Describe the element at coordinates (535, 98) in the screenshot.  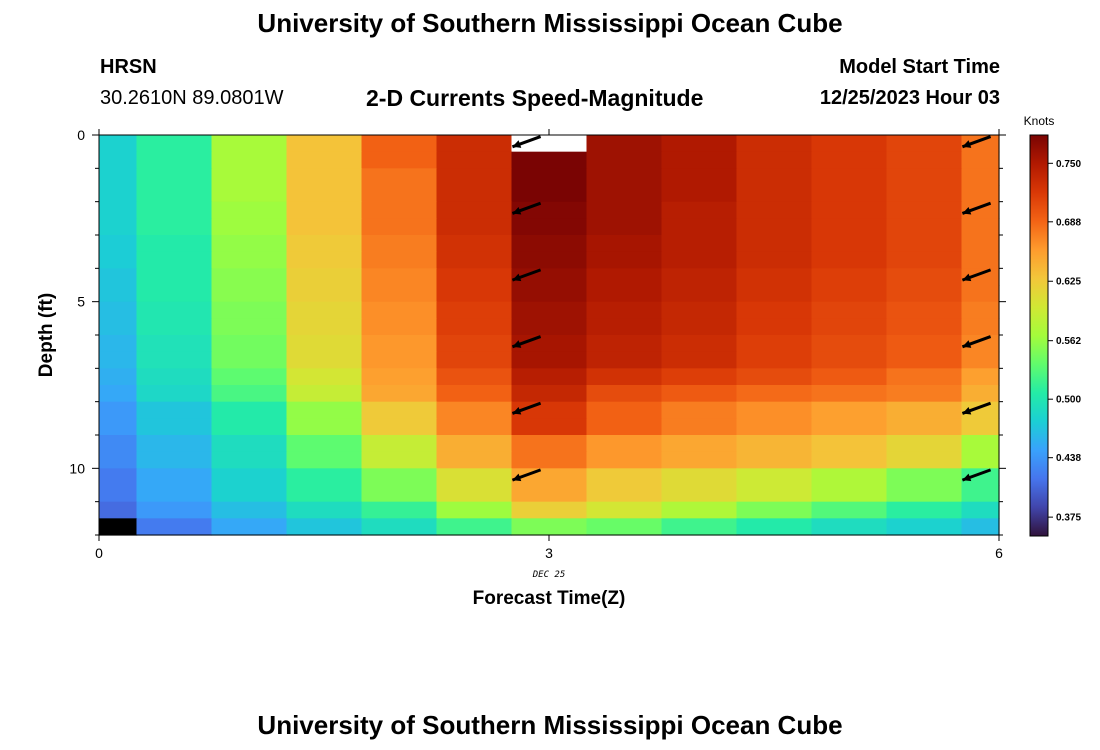
I see `plot-subtitle: 2-D Currents Speed-Magnitude` at that location.